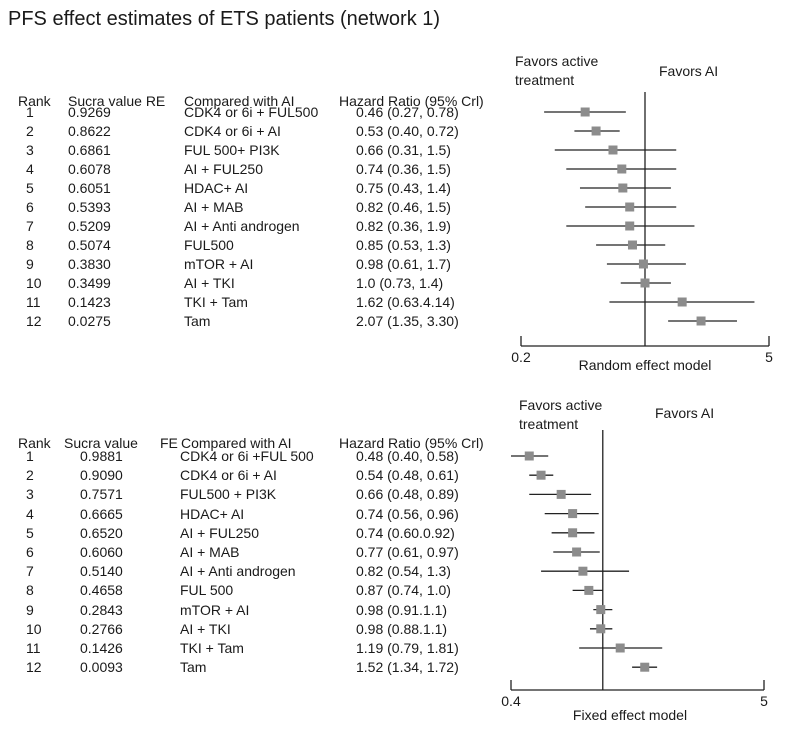  I want to click on re-header-rank: Rank, so click(34, 101).